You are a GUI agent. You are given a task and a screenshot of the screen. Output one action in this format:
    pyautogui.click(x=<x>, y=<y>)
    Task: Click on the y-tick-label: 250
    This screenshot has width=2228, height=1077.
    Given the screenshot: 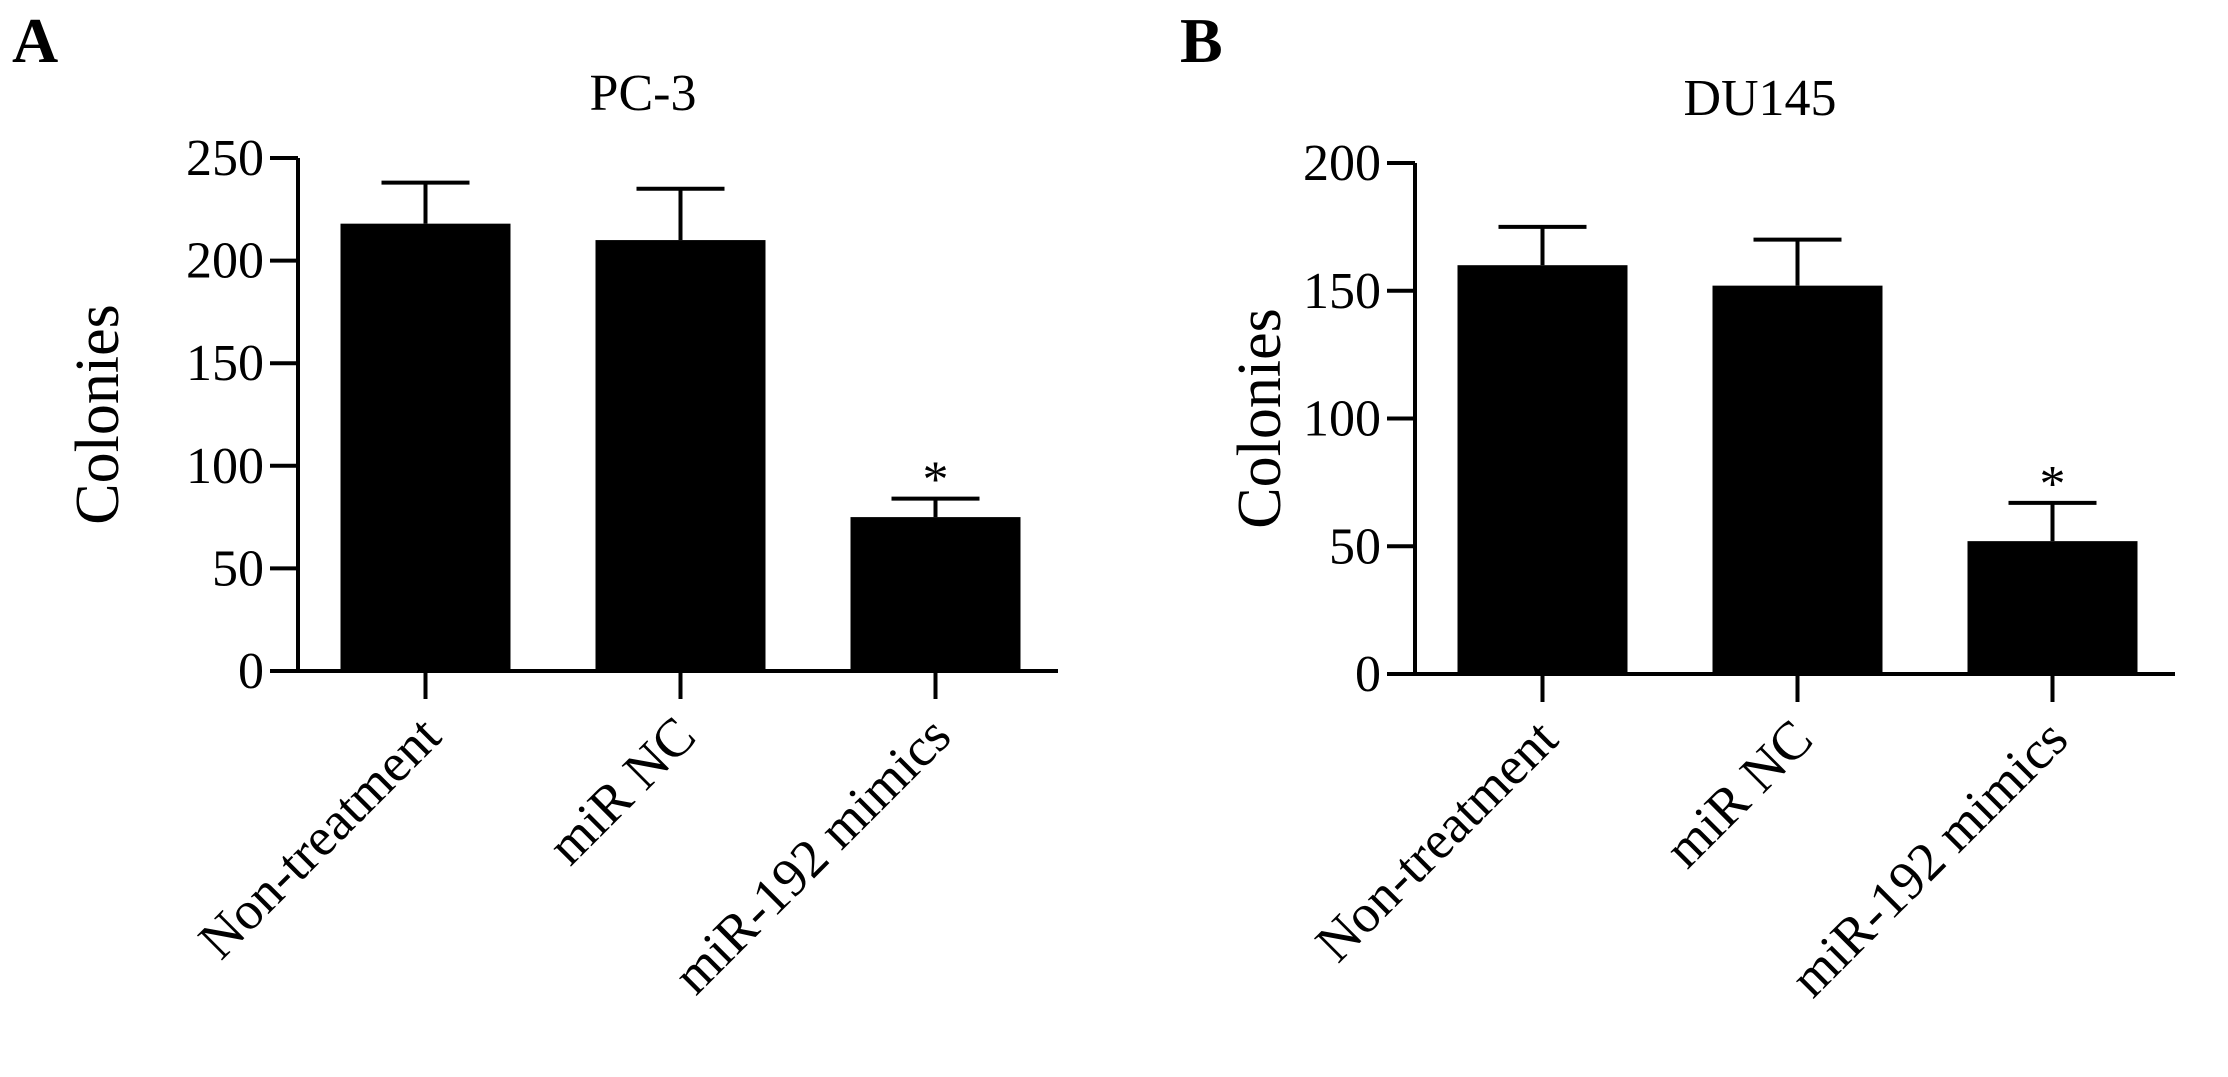 What is the action you would take?
    pyautogui.click(x=225, y=158)
    